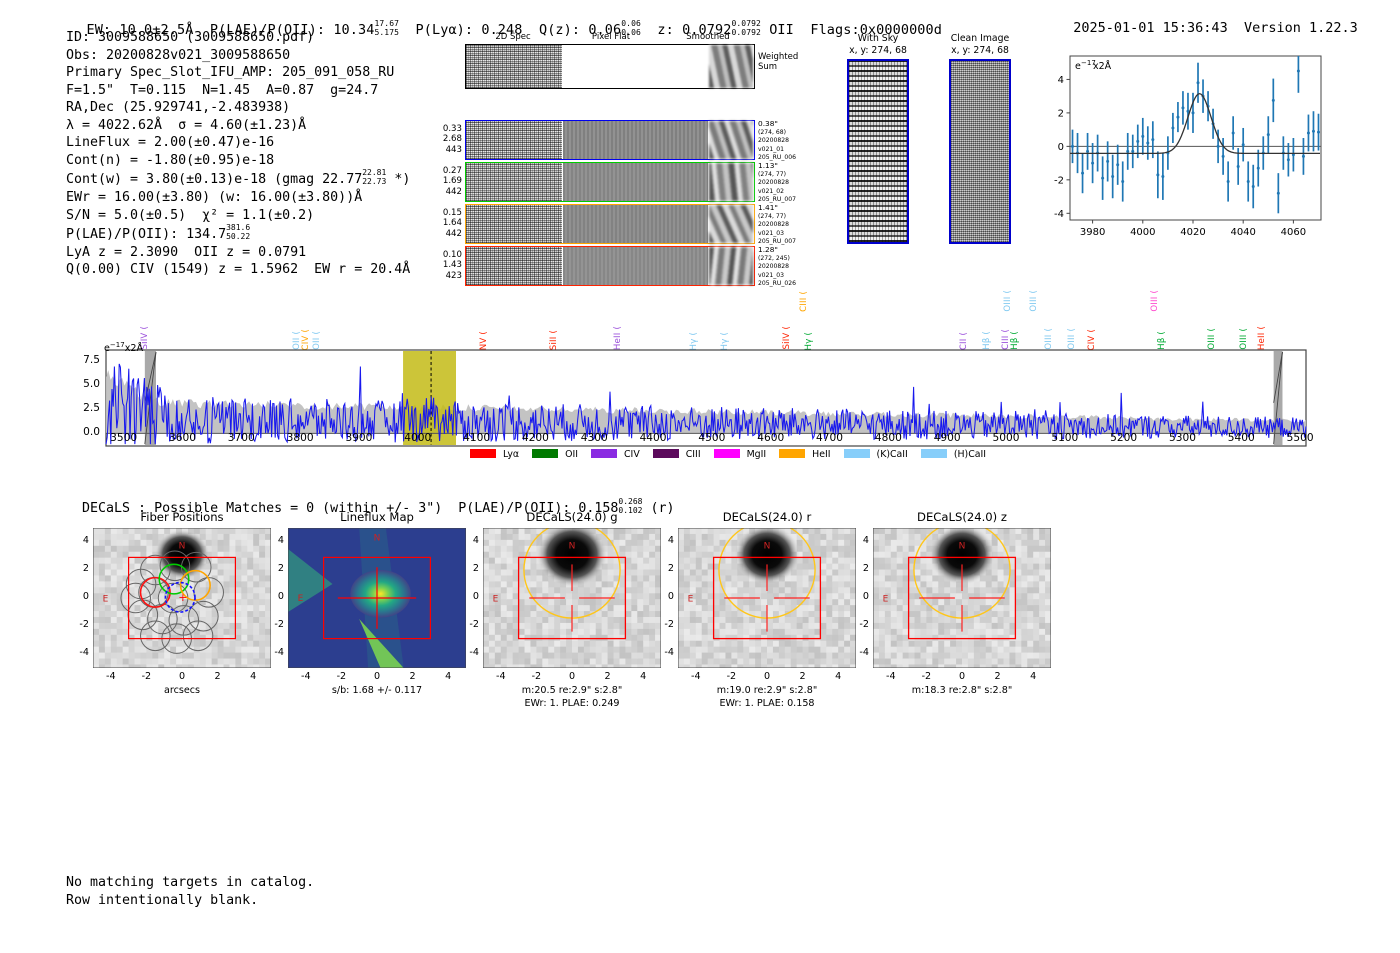 This screenshot has width=1400, height=953. I want to click on panel-title-3: DECaLS(24.0) r, so click(767, 517).